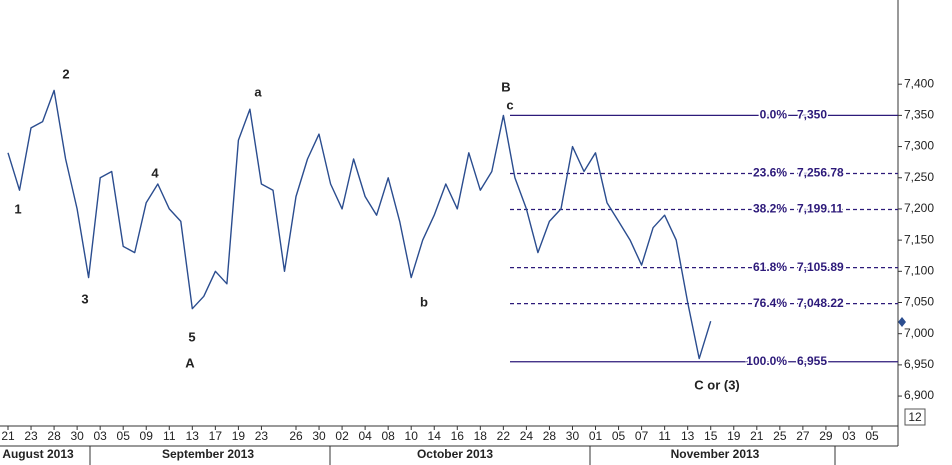 Image resolution: width=952 pixels, height=465 pixels. Describe the element at coordinates (481, 436) in the screenshot. I see `x-tick-label: 18` at that location.